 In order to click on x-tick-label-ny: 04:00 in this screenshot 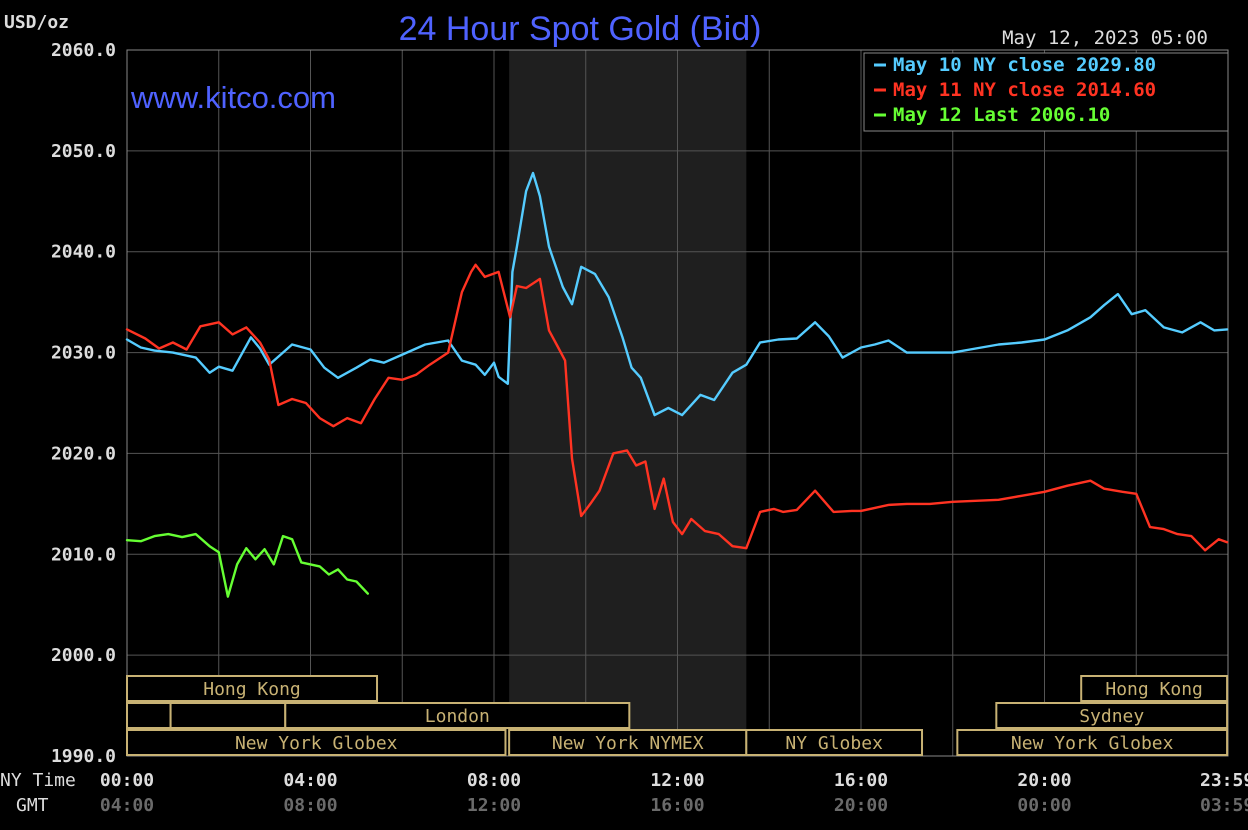, I will do `click(310, 780)`.